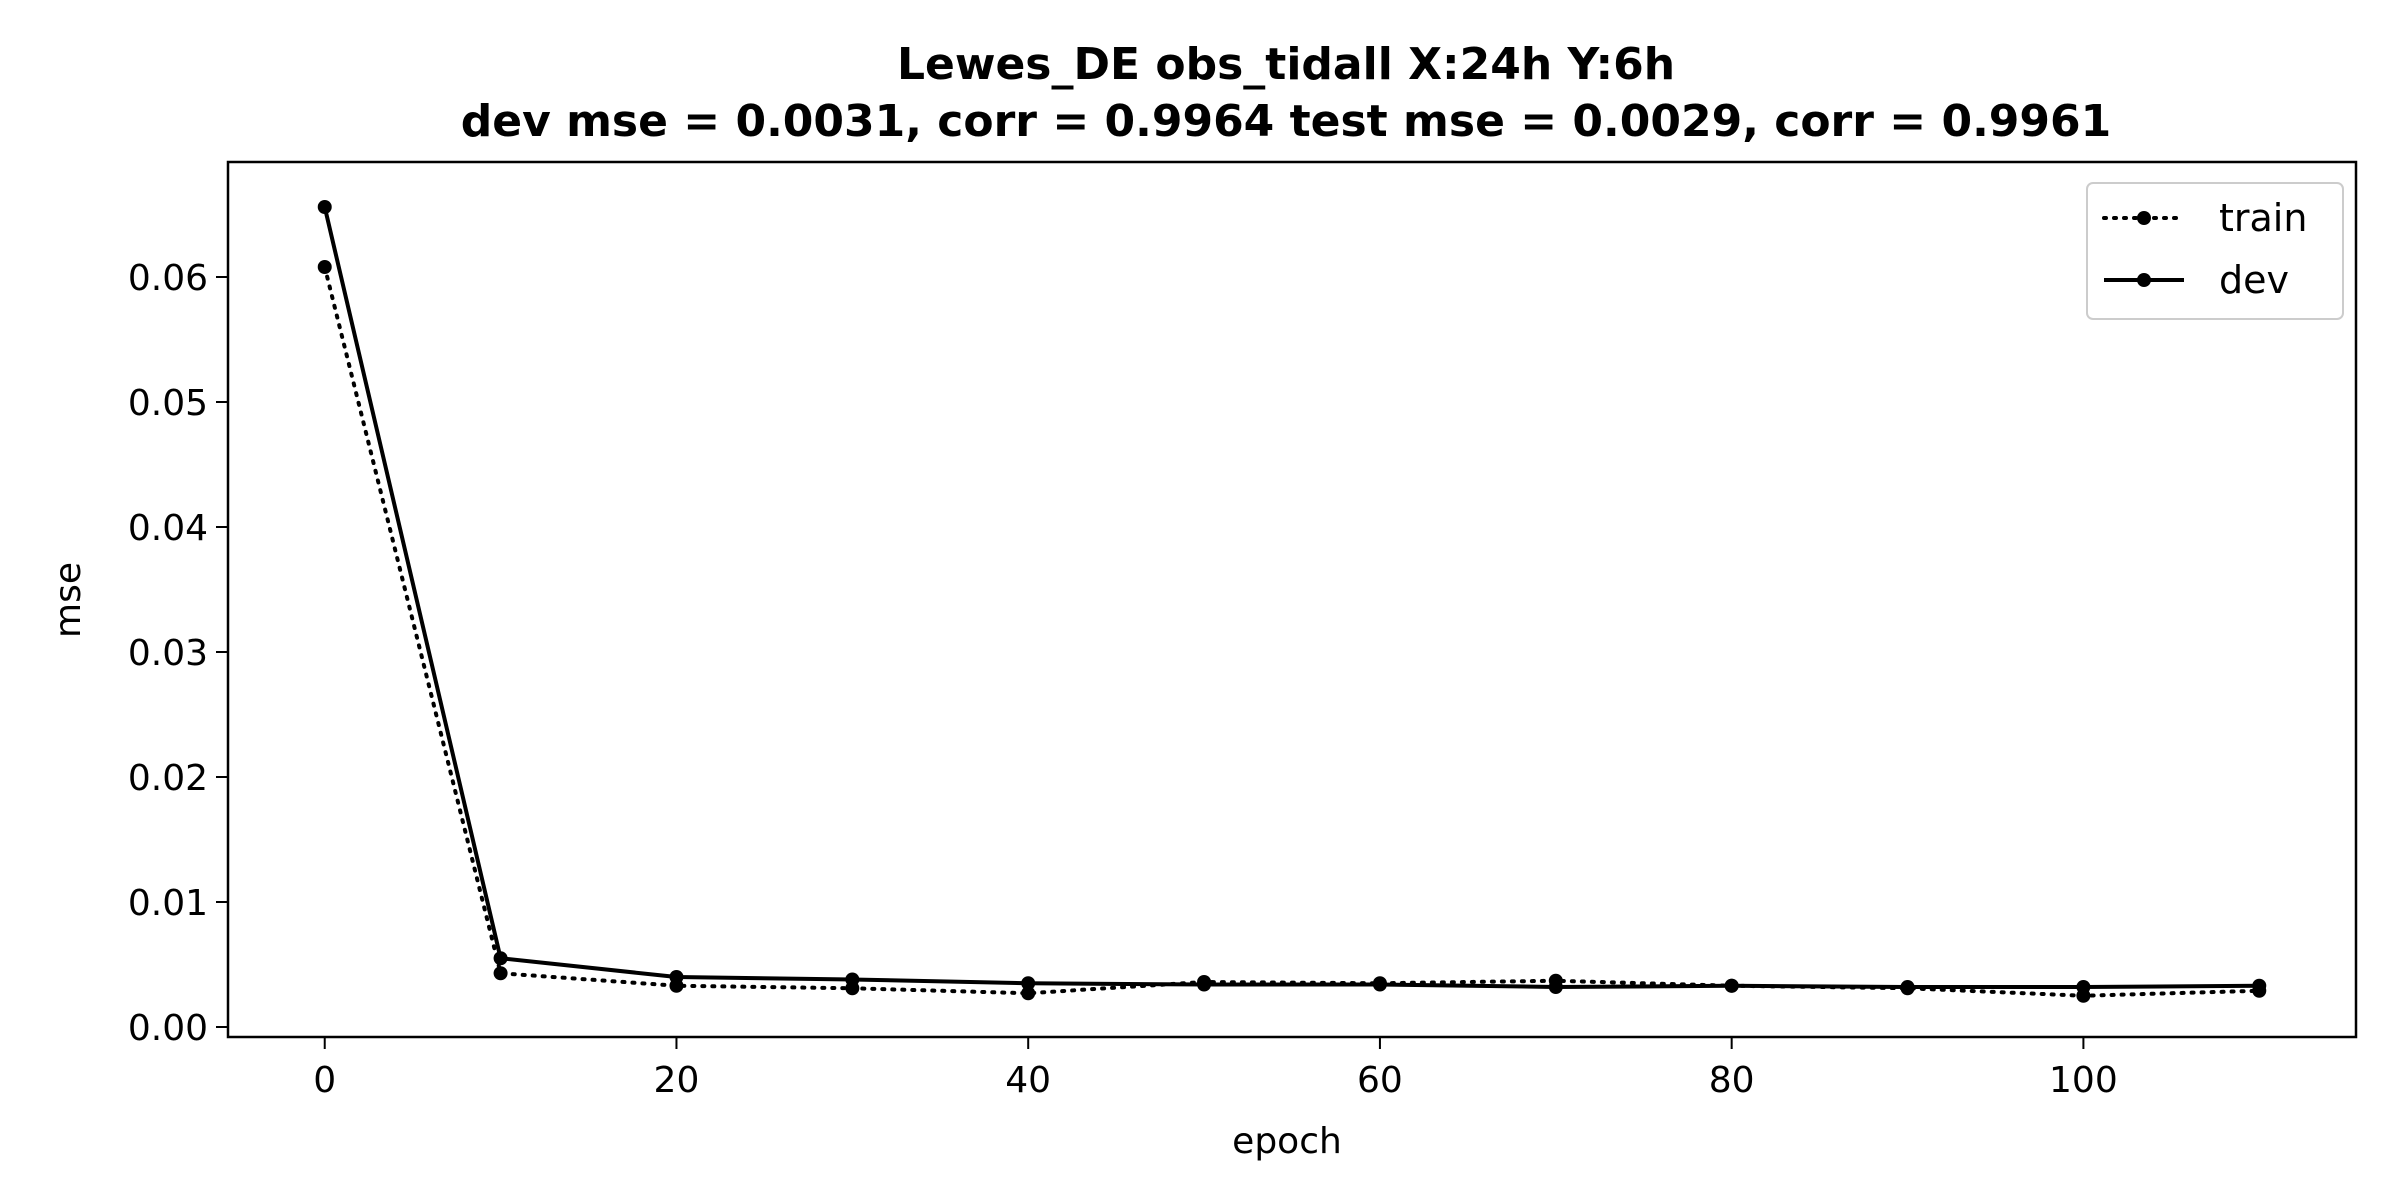 This screenshot has height=1200, width=2400. Describe the element at coordinates (2263, 218) in the screenshot. I see `legend-label-train: train` at that location.